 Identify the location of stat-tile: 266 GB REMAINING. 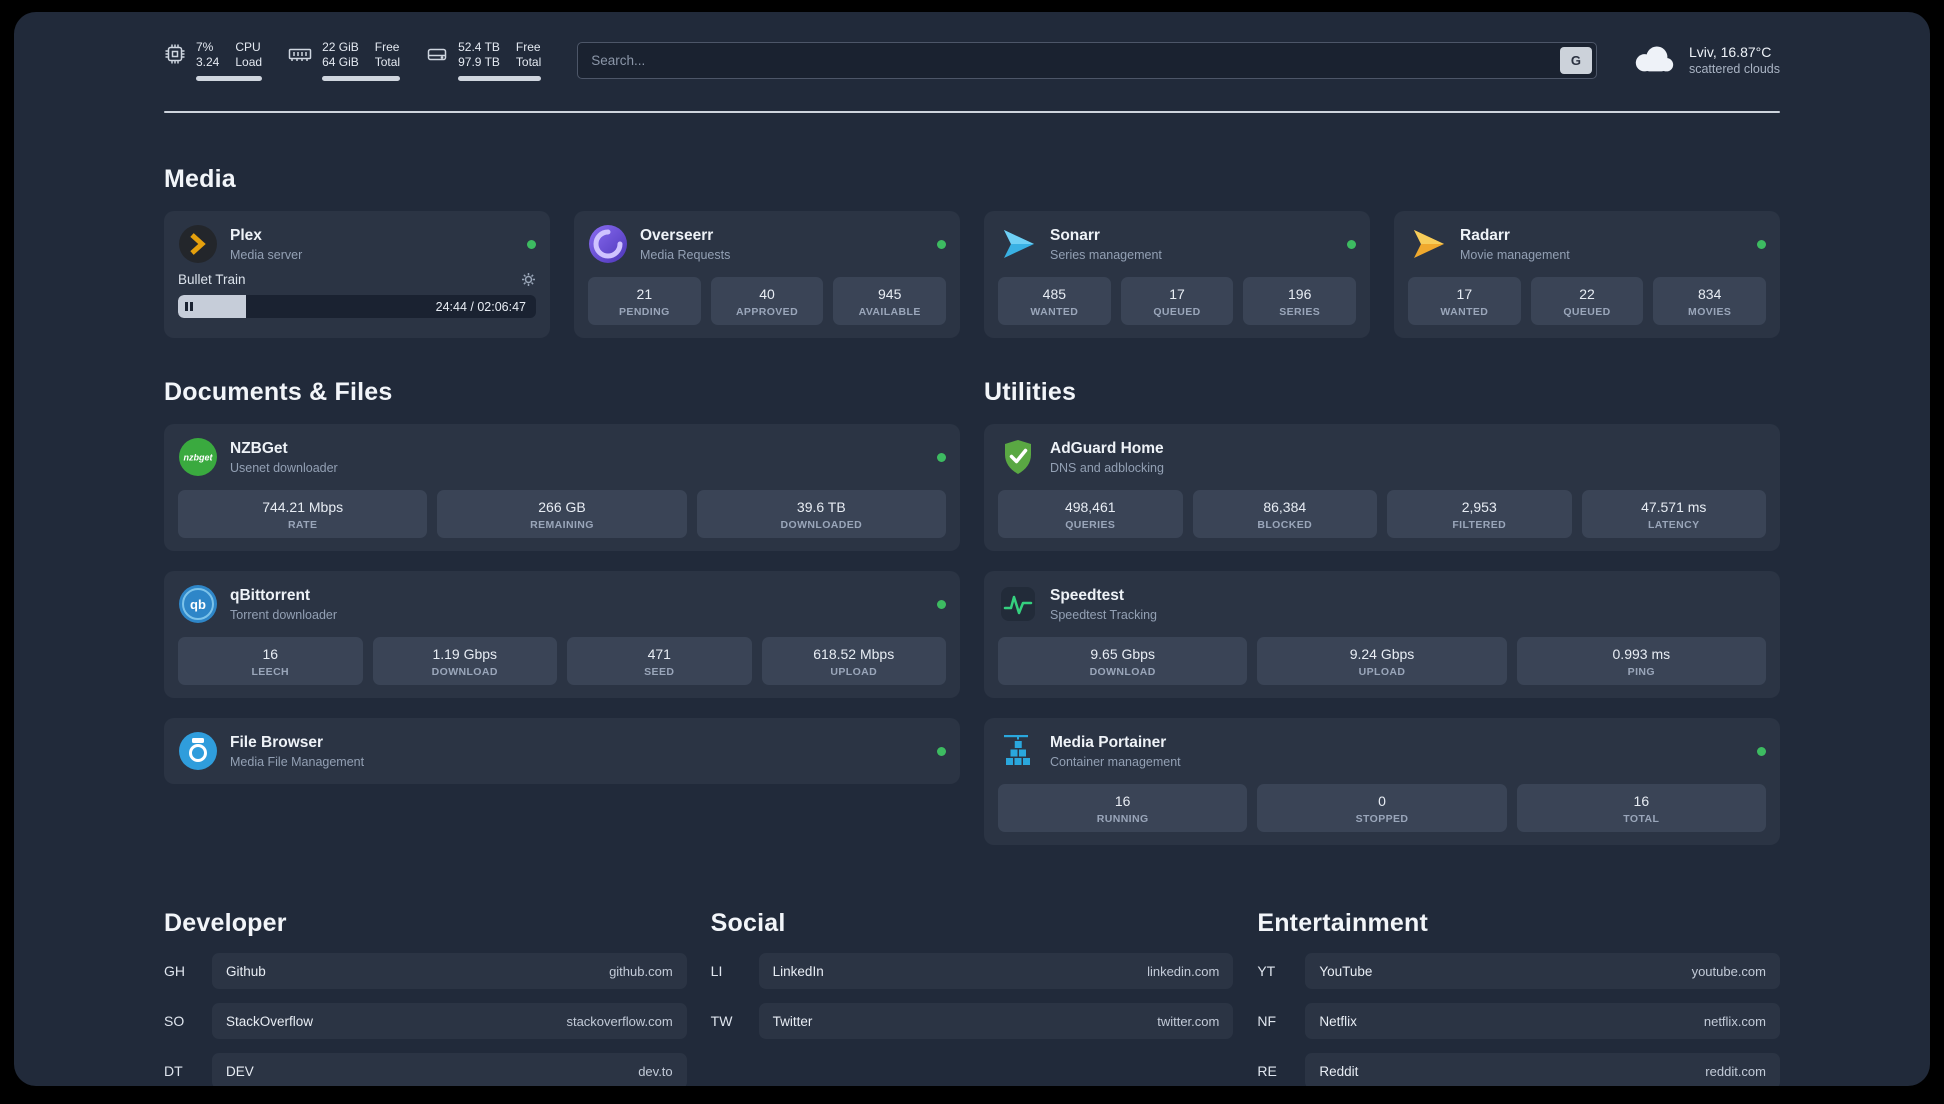
(562, 514).